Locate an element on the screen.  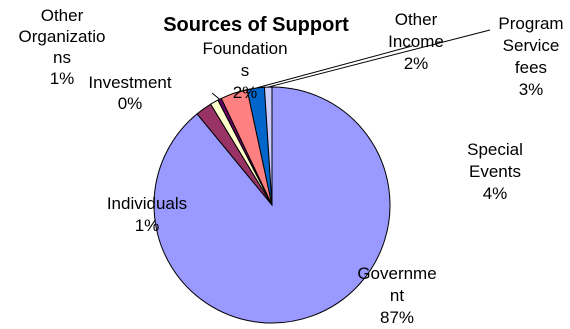
slice-label-line: Governme is located at coordinates (396, 273).